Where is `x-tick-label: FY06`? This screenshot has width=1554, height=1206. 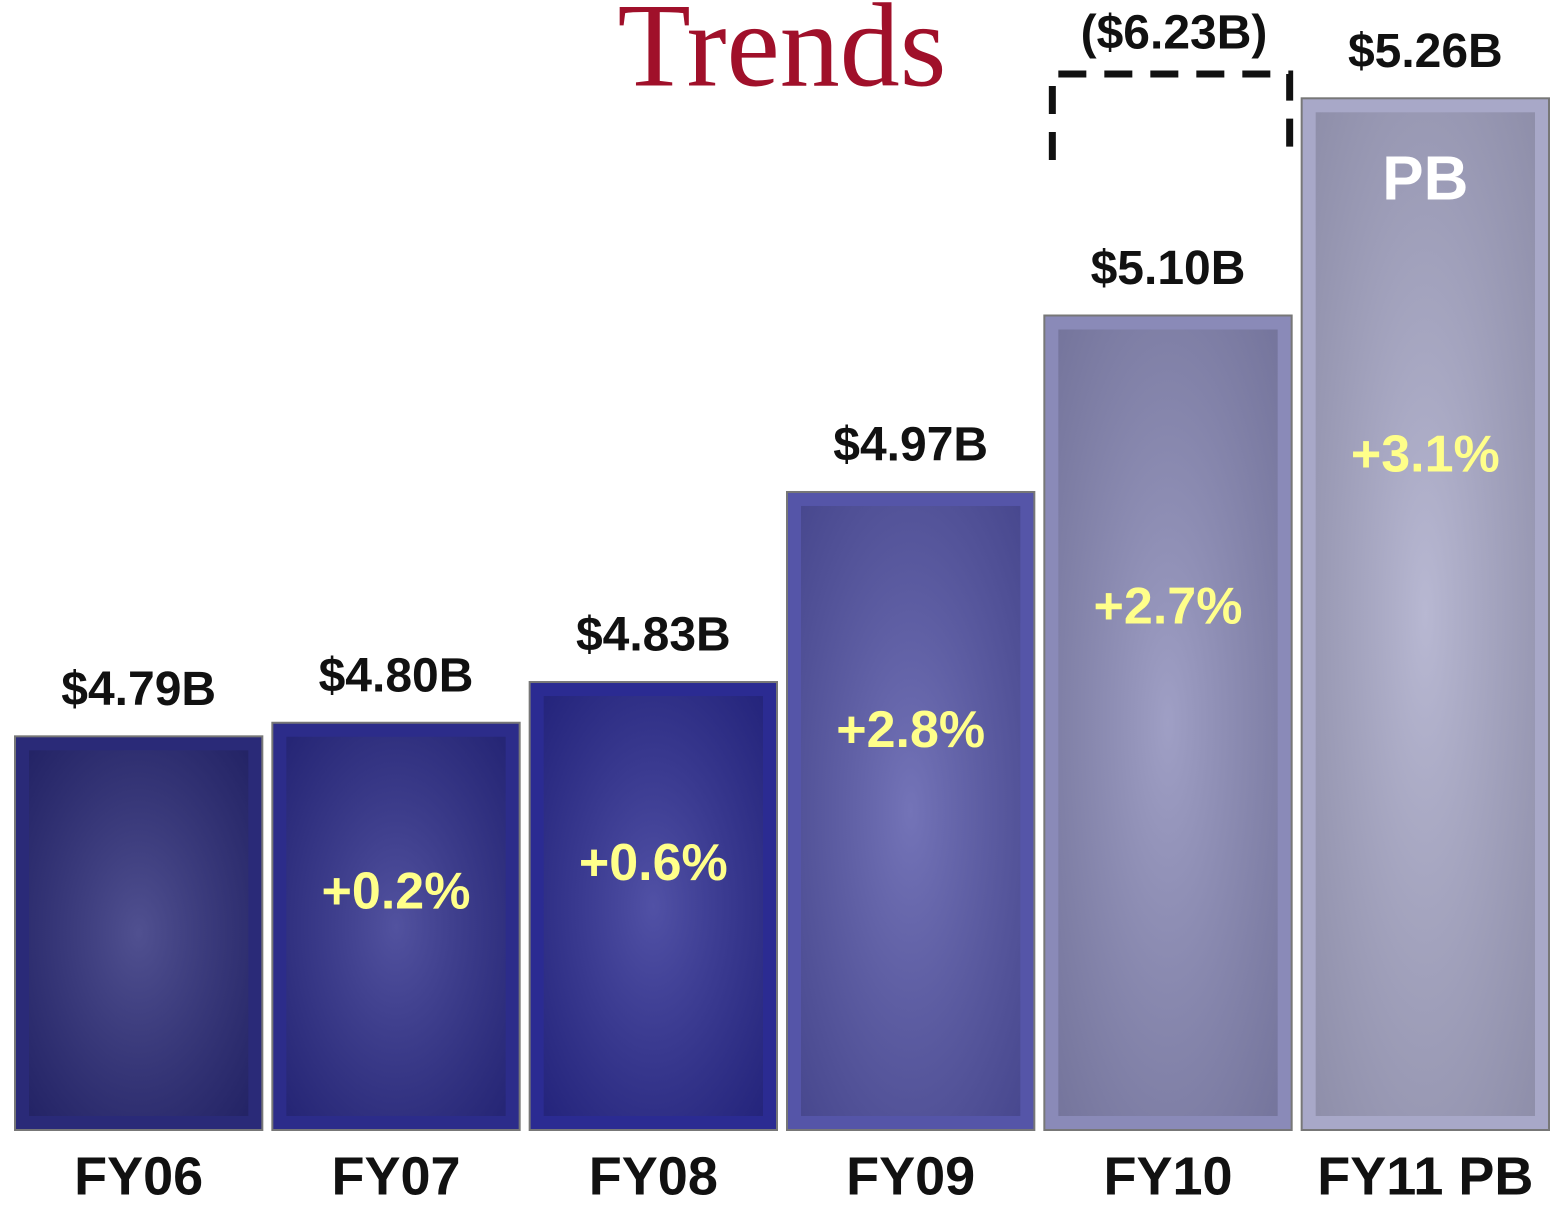 x-tick-label: FY06 is located at coordinates (138, 1176).